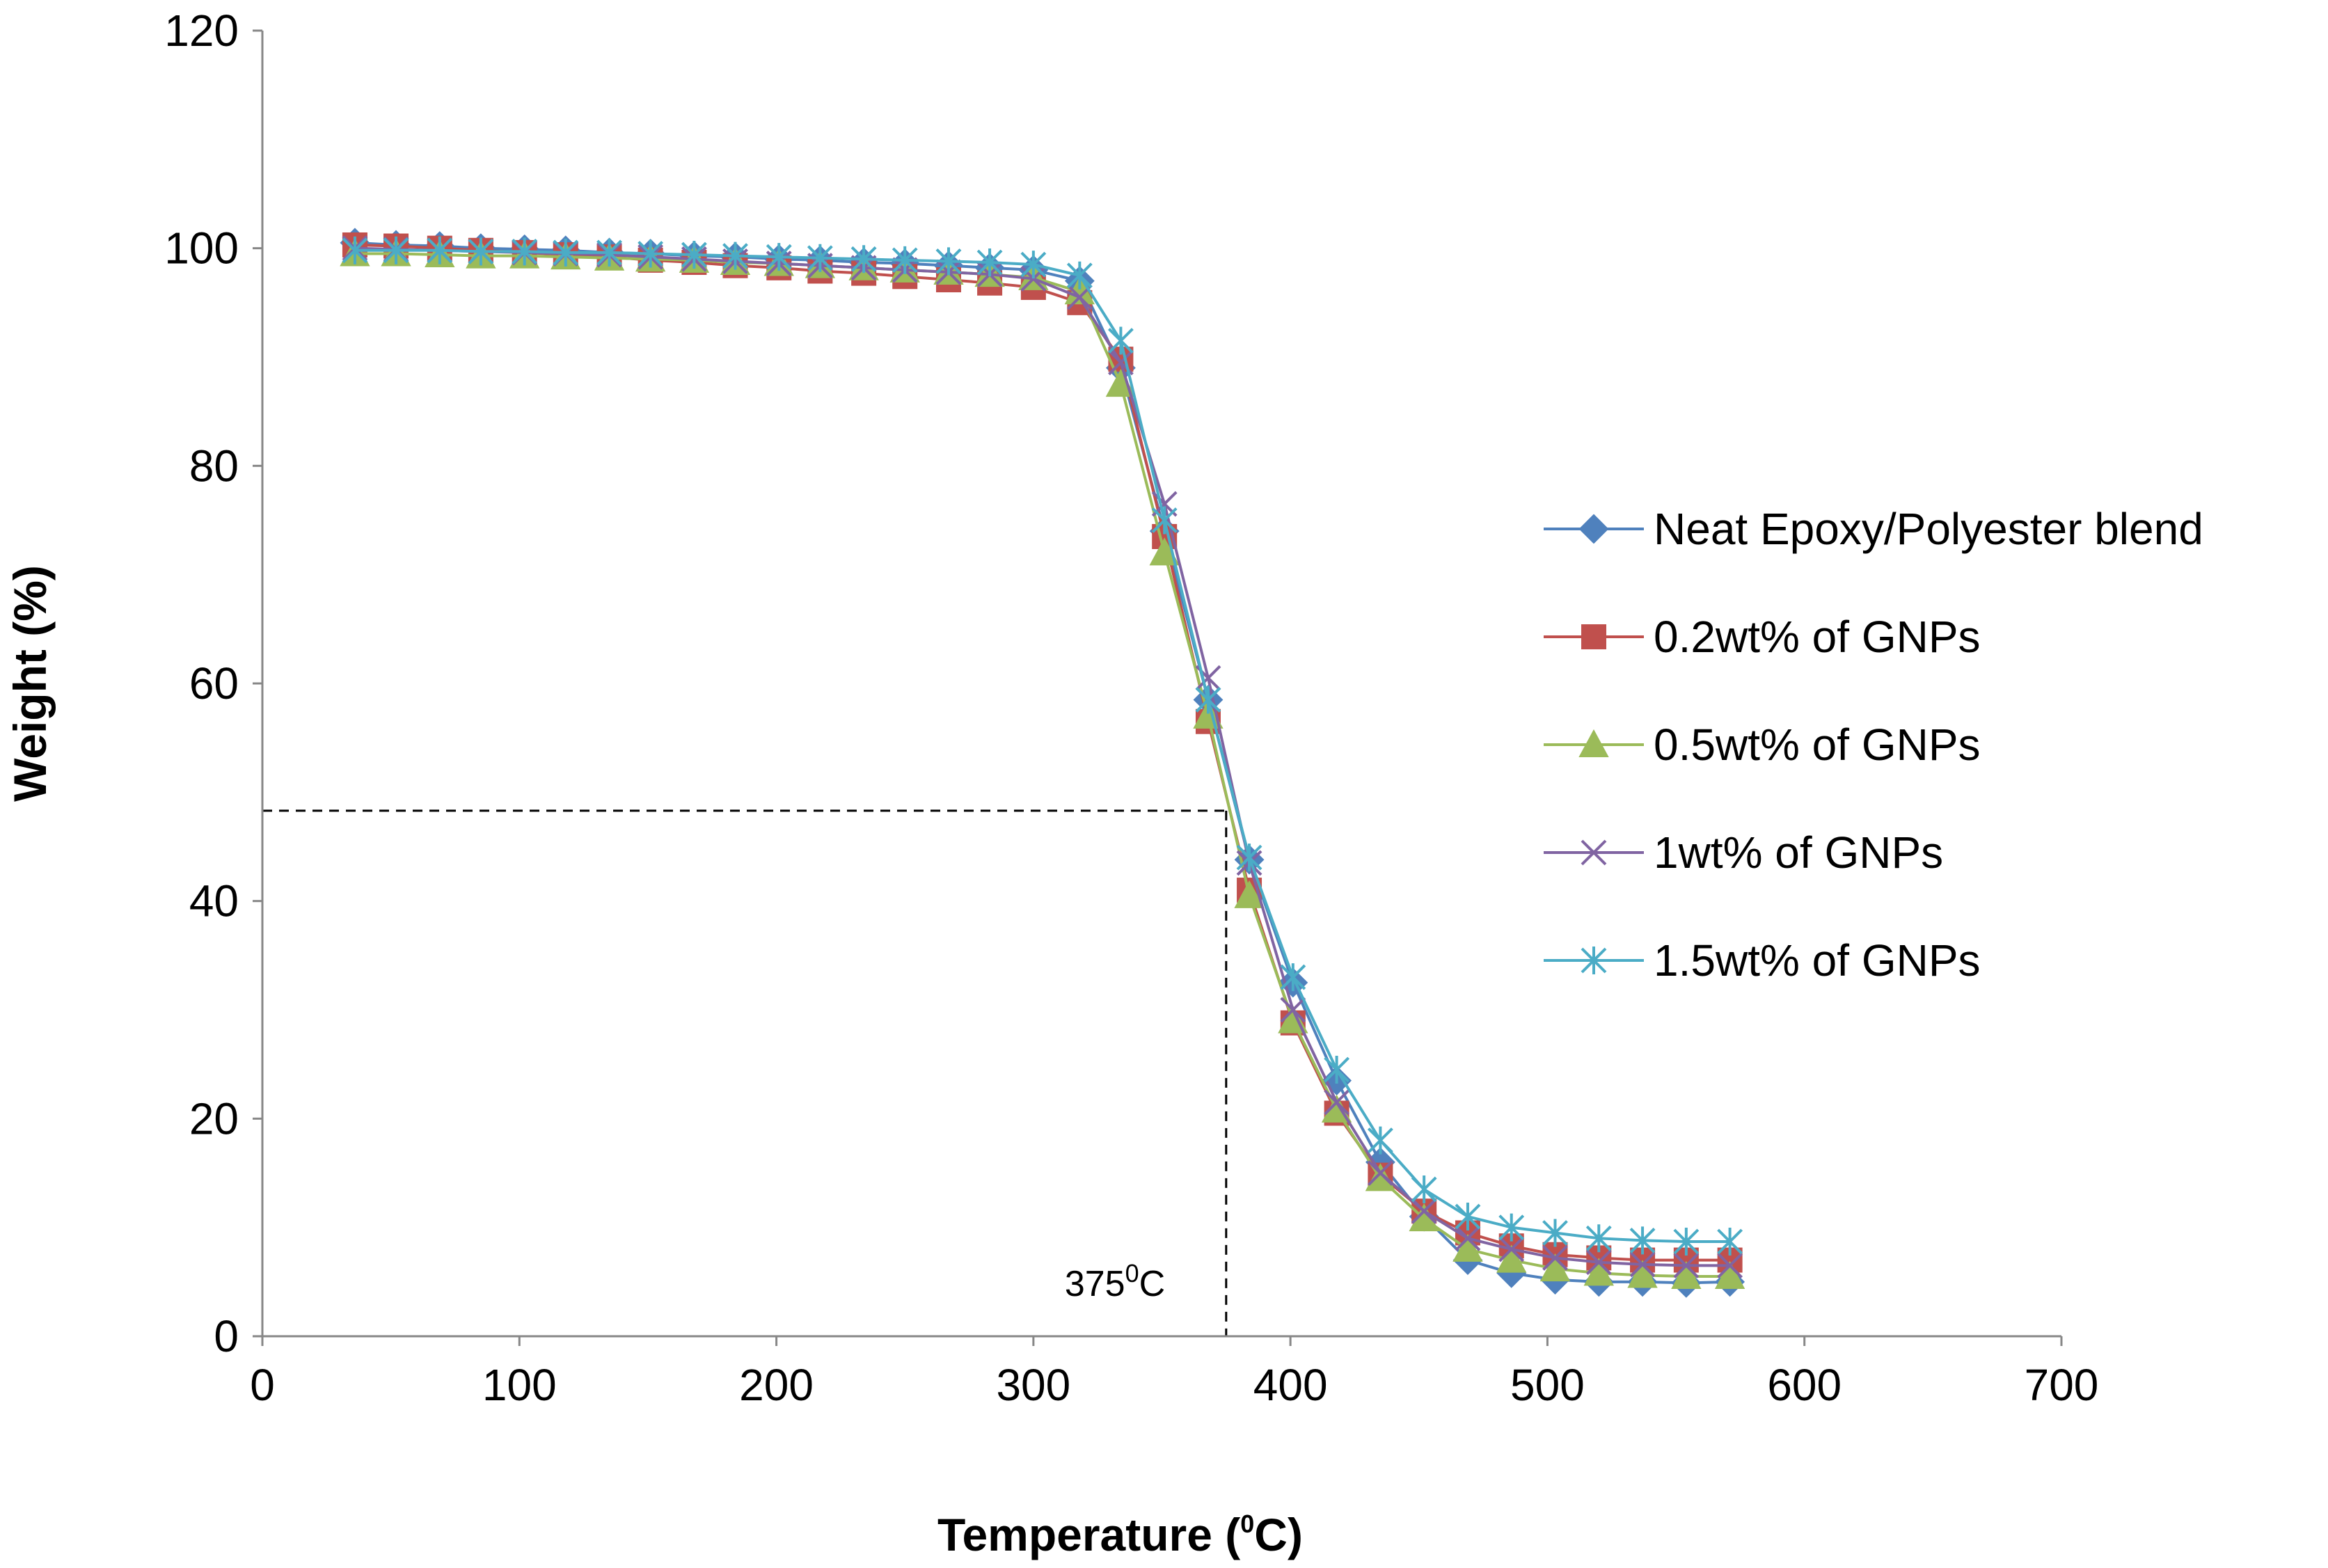 The width and height of the screenshot is (2328, 1568). I want to click on legend-label: 0.5wt% of GNPs, so click(1817, 745).